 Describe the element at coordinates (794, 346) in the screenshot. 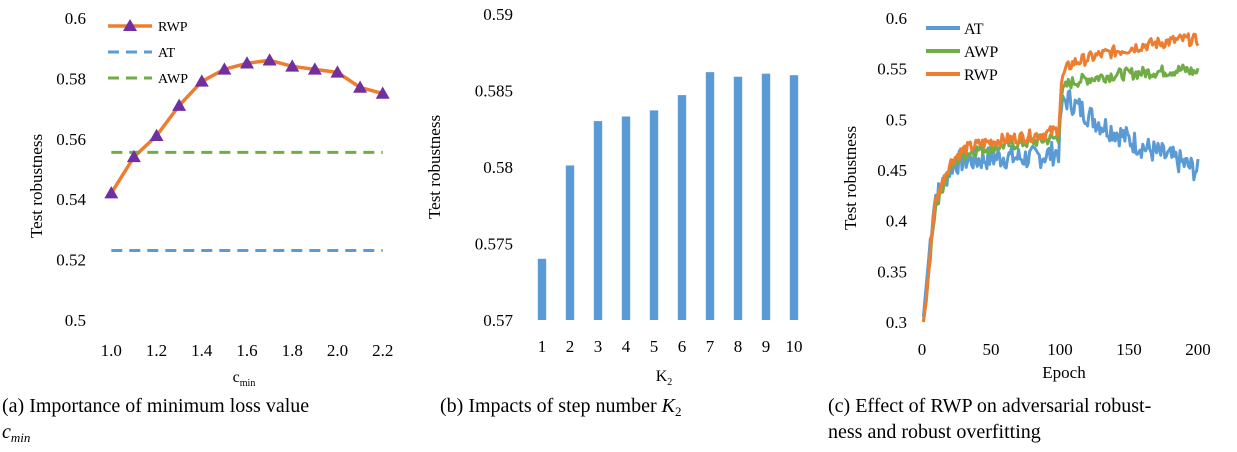

I see `chart-b-xtick-9: 10` at that location.